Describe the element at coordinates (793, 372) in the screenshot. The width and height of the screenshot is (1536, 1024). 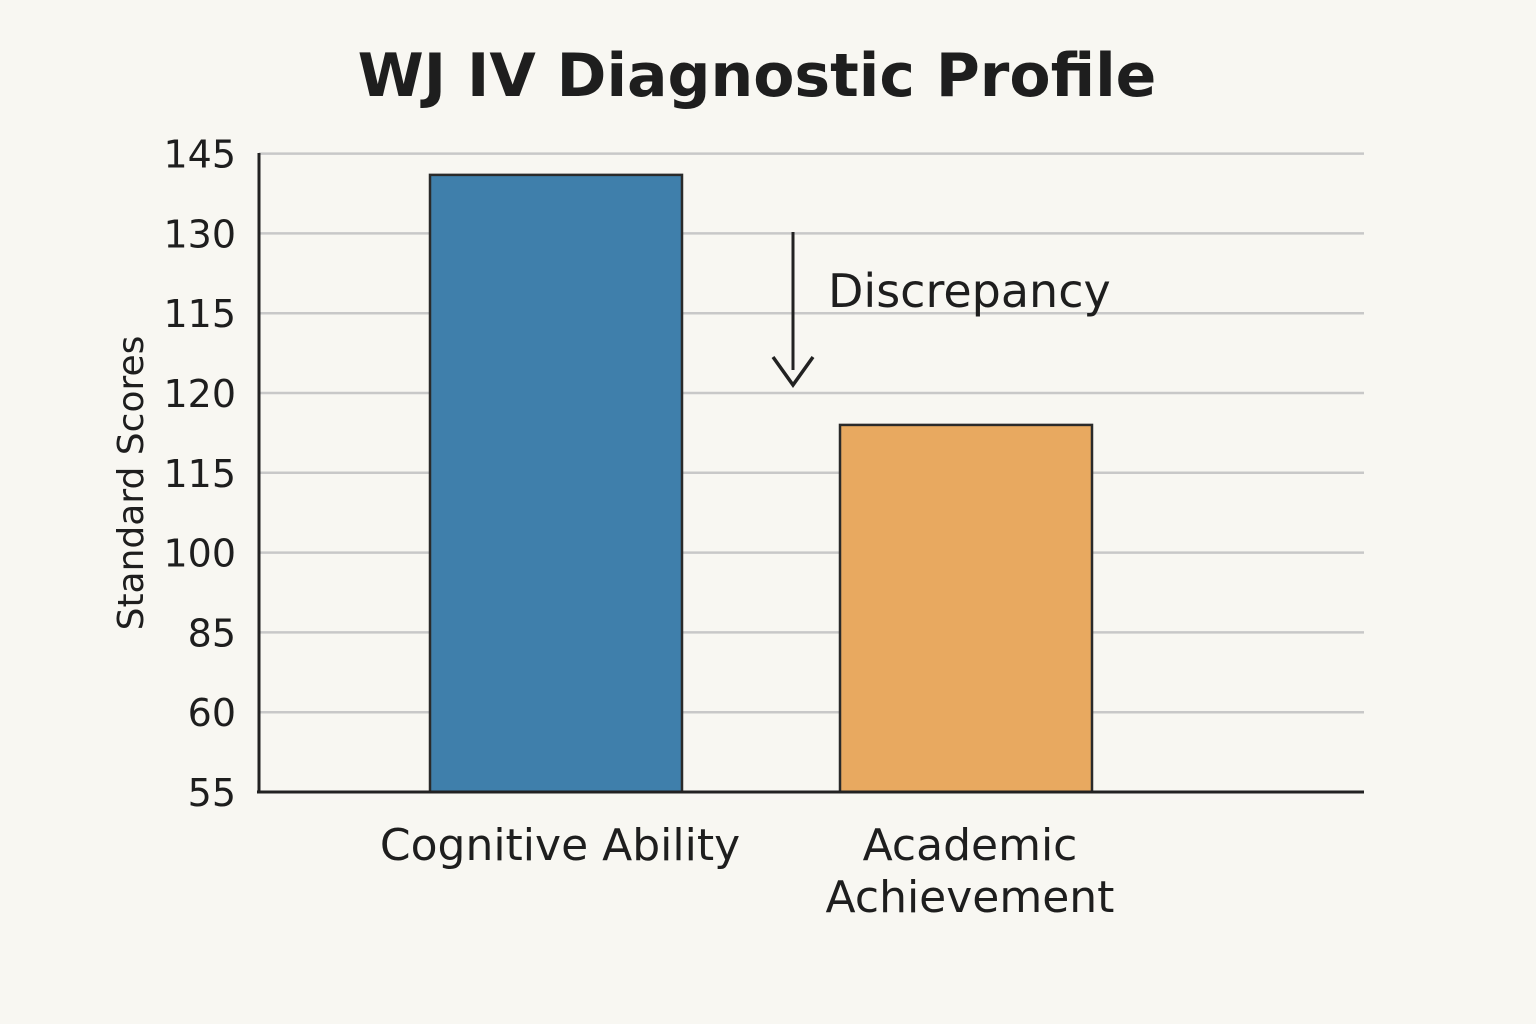
I see `discrepancy-arrow-icon` at that location.